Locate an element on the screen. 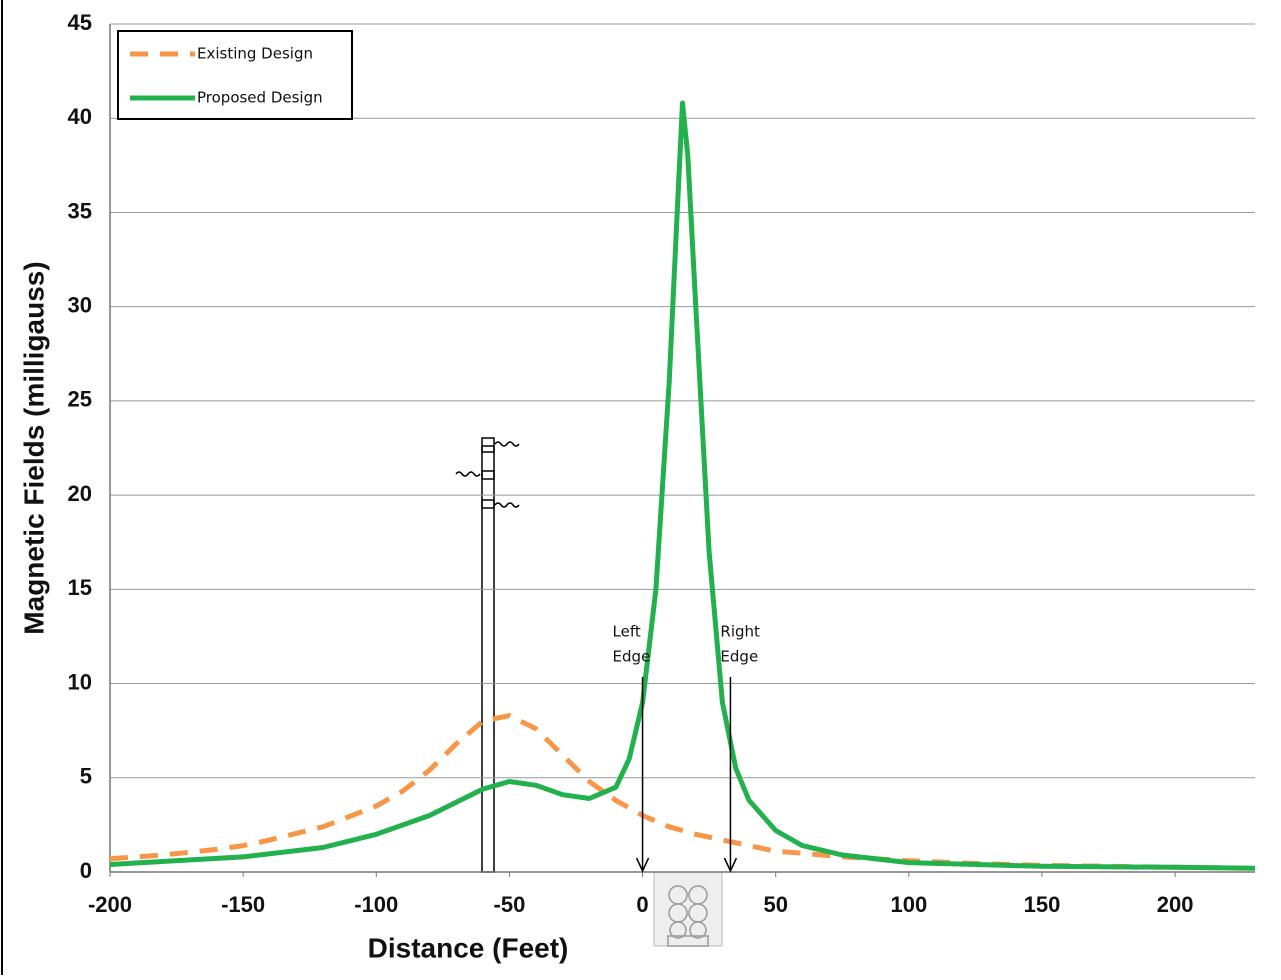 The height and width of the screenshot is (980, 1281). y-tick-label: 0 is located at coordinates (86, 870).